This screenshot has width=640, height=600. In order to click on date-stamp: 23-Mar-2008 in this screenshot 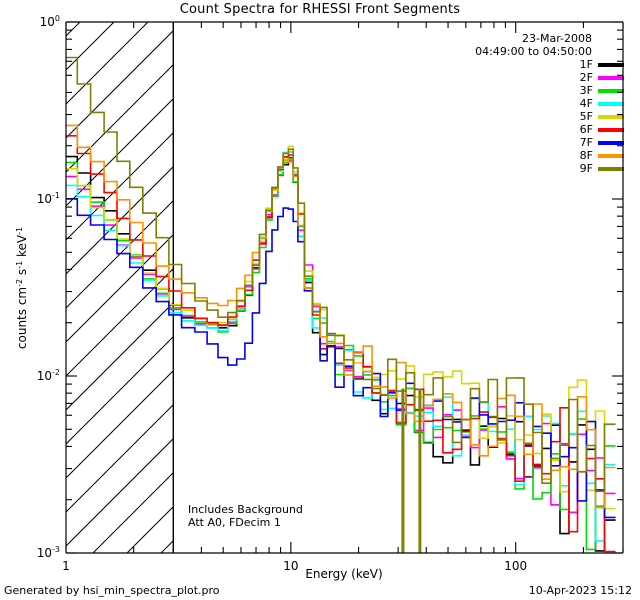, I will do `click(557, 38)`.